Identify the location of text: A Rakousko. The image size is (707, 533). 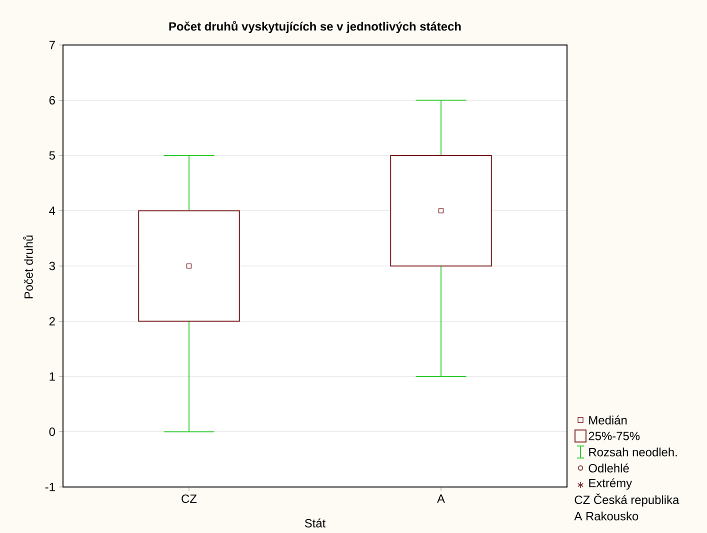
(606, 516).